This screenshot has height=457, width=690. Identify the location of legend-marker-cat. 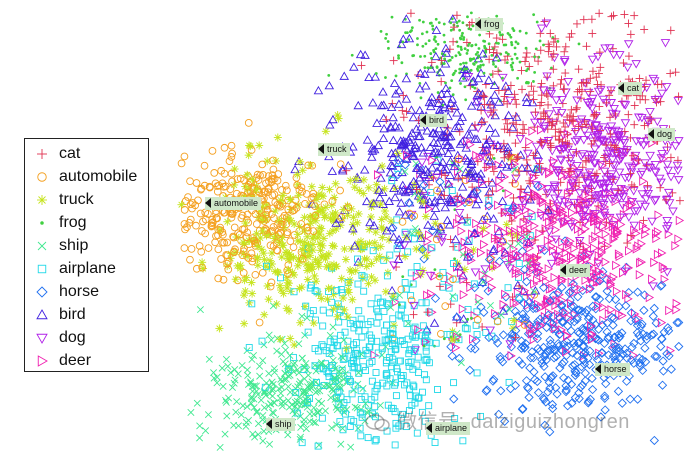
(42, 153).